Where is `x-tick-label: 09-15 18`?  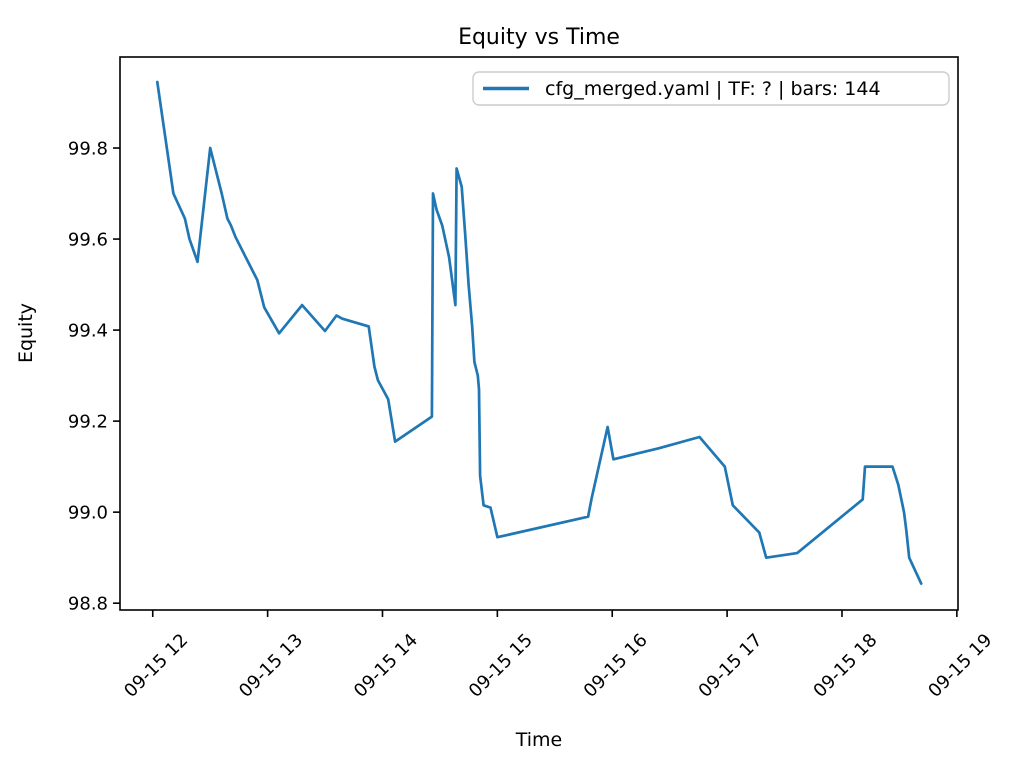
x-tick-label: 09-15 18 is located at coordinates (845, 666).